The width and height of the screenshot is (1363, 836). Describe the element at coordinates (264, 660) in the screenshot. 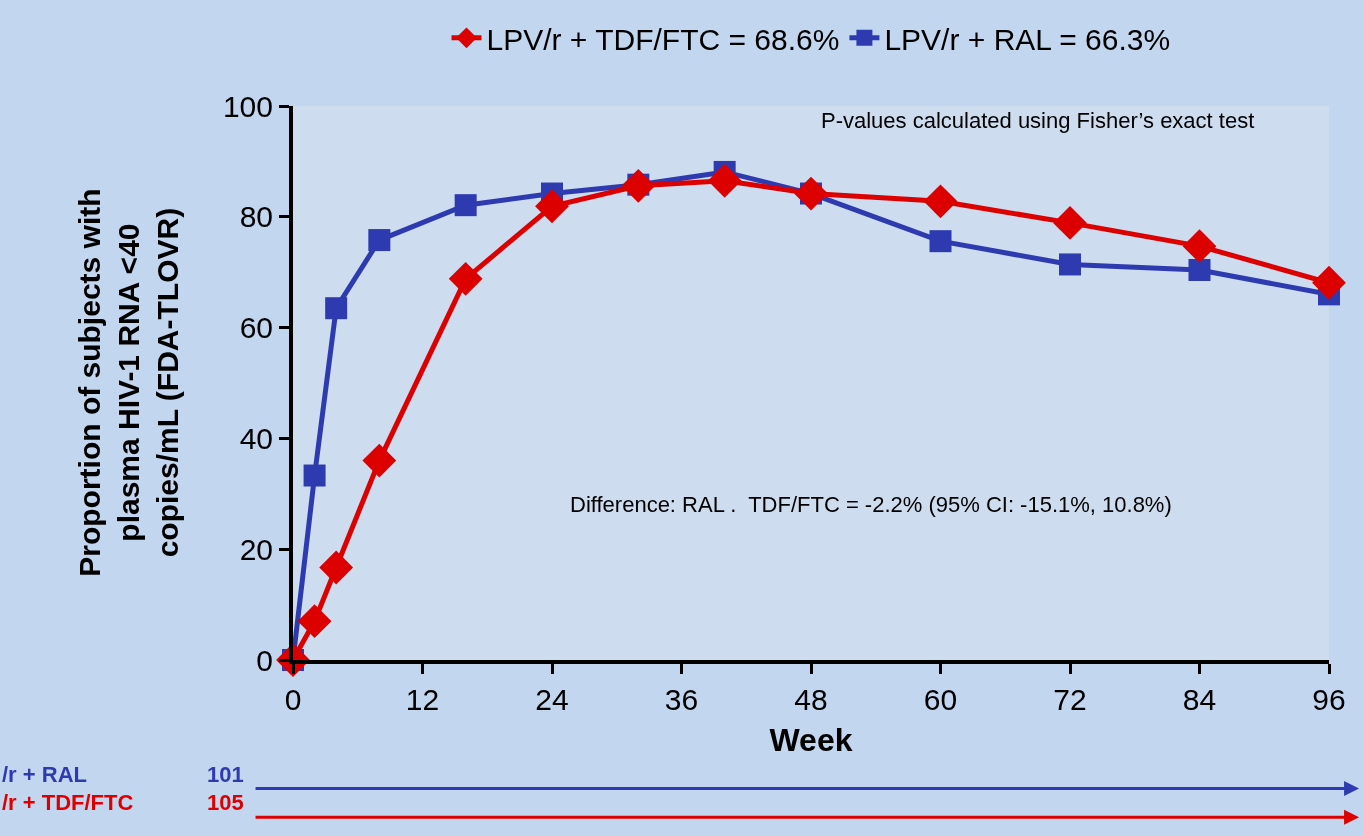

I see `y-tick-label: 0` at that location.